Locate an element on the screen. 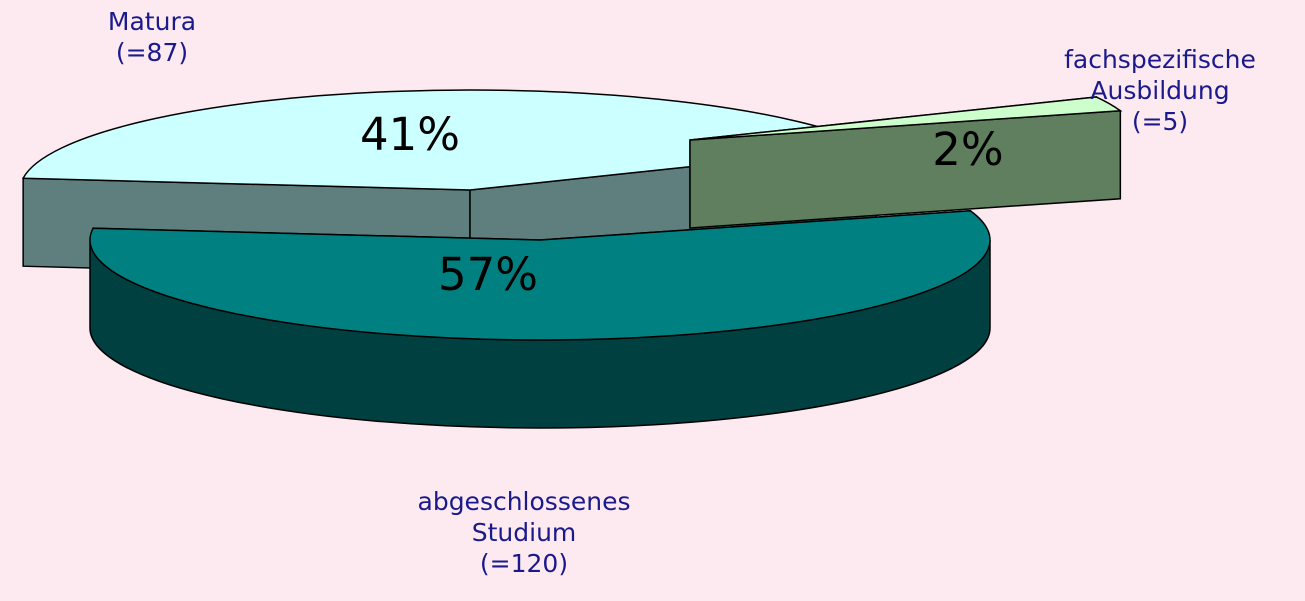 The image size is (1305, 601). pie-category-label-line: (=87) is located at coordinates (152, 52).